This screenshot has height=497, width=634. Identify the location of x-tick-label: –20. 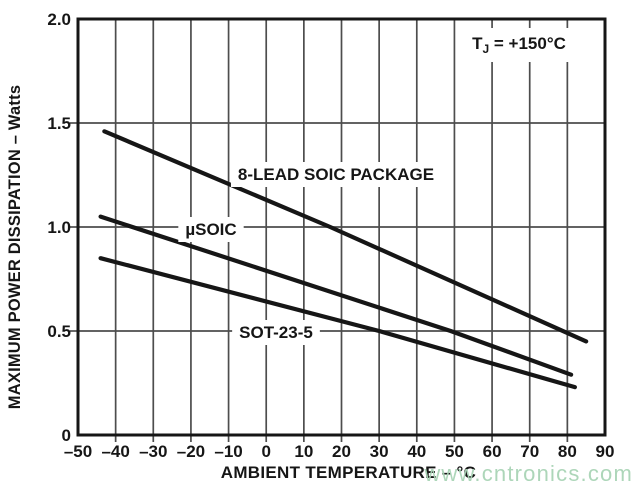
(191, 451).